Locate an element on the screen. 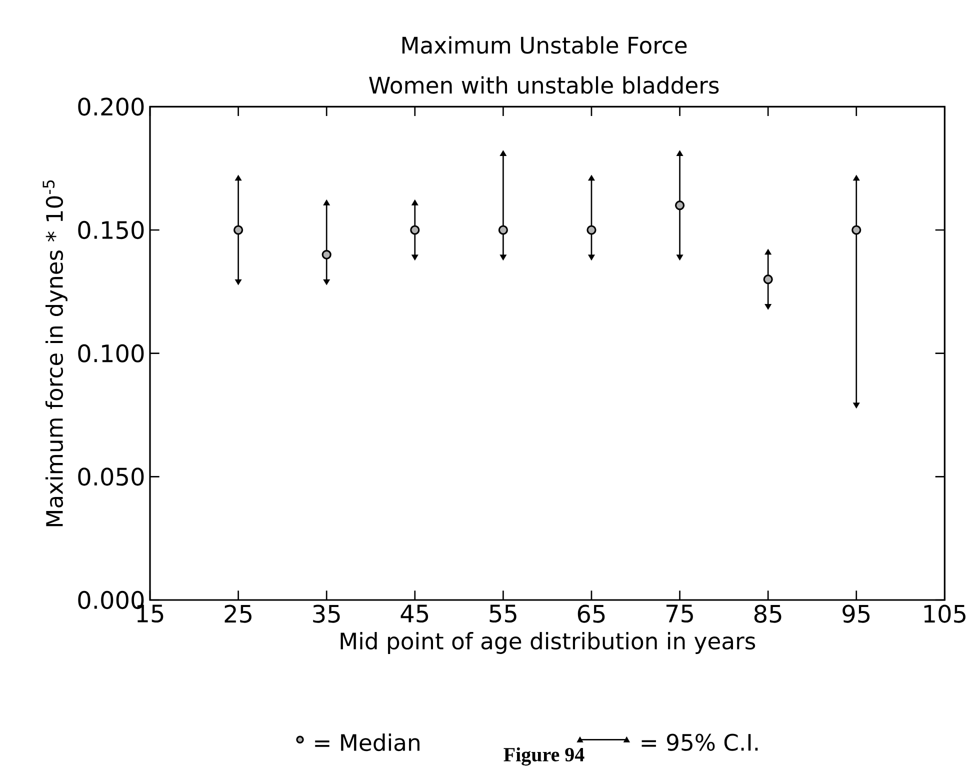  x-tick-label: 95 is located at coordinates (856, 613).